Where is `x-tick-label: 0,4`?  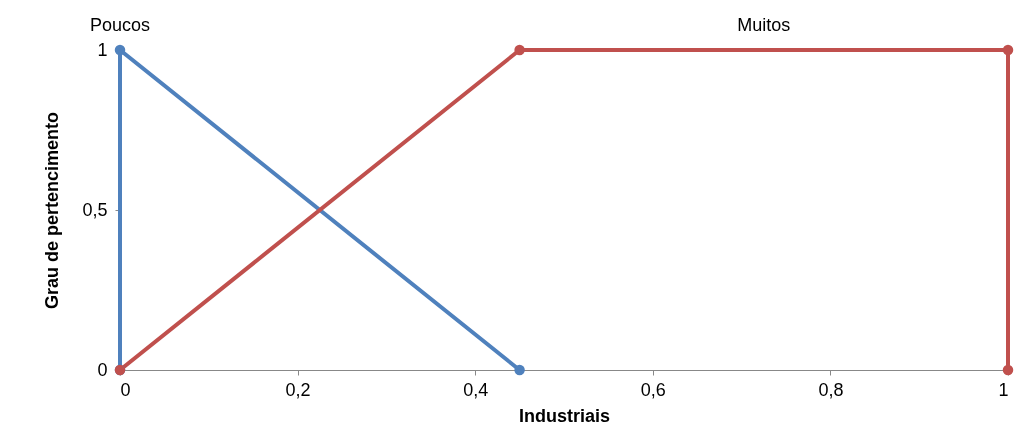 x-tick-label: 0,4 is located at coordinates (476, 389).